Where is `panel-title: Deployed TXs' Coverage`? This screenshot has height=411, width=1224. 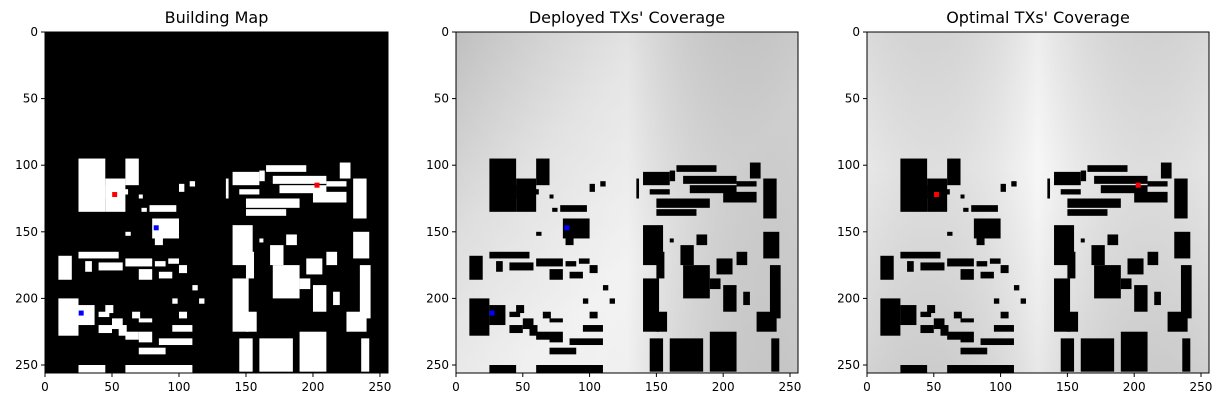 panel-title: Deployed TXs' Coverage is located at coordinates (627, 17).